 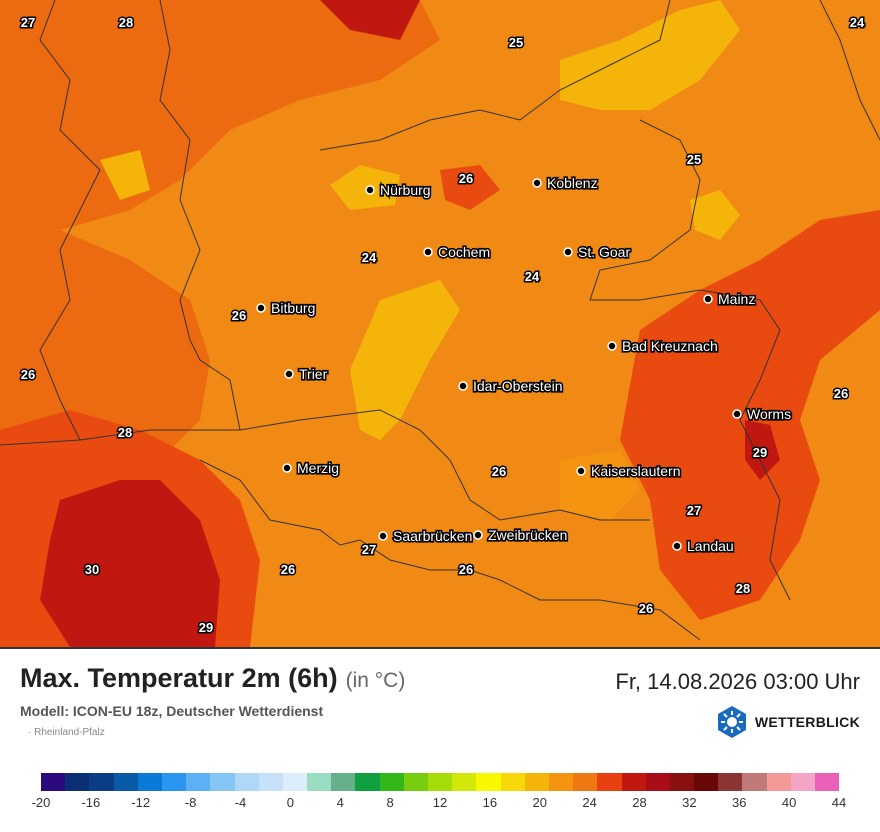 I want to click on brand-name: WETTERBLICK, so click(x=807, y=722).